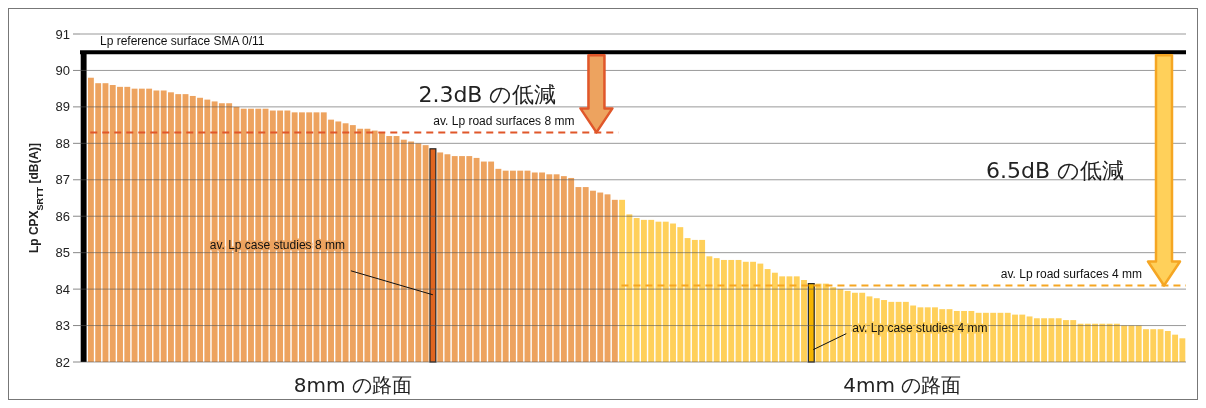 The width and height of the screenshot is (1206, 408). What do you see at coordinates (62, 143) in the screenshot?
I see `y-tick-label: 88` at bounding box center [62, 143].